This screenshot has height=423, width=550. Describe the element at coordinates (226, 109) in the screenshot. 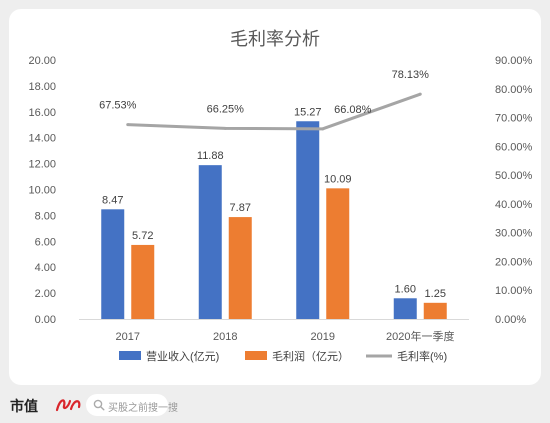

I see `line-data-label: 66.25%` at that location.